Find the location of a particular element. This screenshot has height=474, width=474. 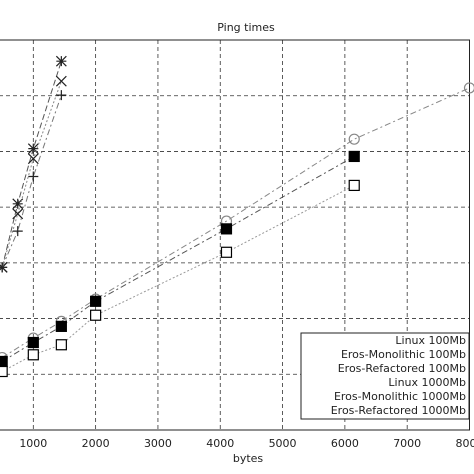

legend-label: Linux 1000Mb is located at coordinates (427, 382).